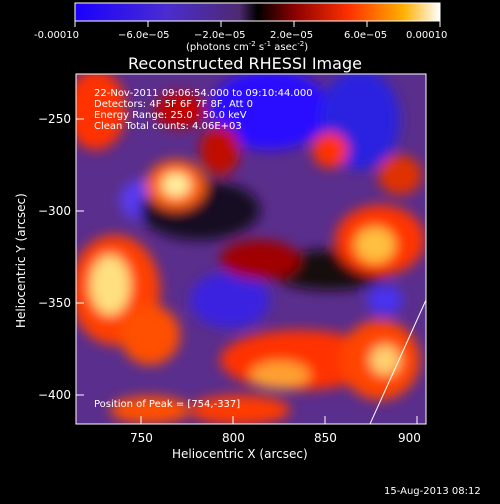 This screenshot has height=504, width=500. I want to click on x-axis-ticks, so click(279, 420).